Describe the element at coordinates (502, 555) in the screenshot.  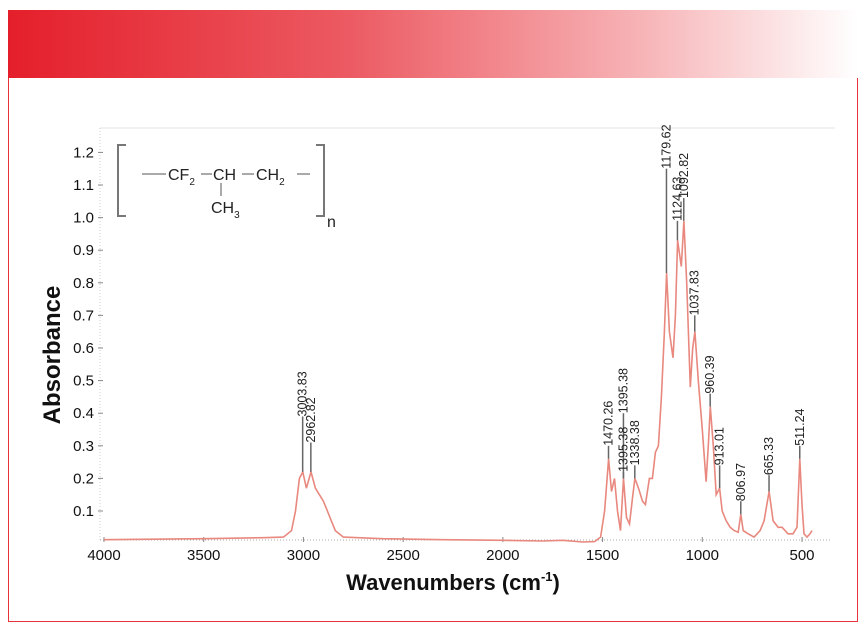
I see `x-tick-label: 2000` at that location.